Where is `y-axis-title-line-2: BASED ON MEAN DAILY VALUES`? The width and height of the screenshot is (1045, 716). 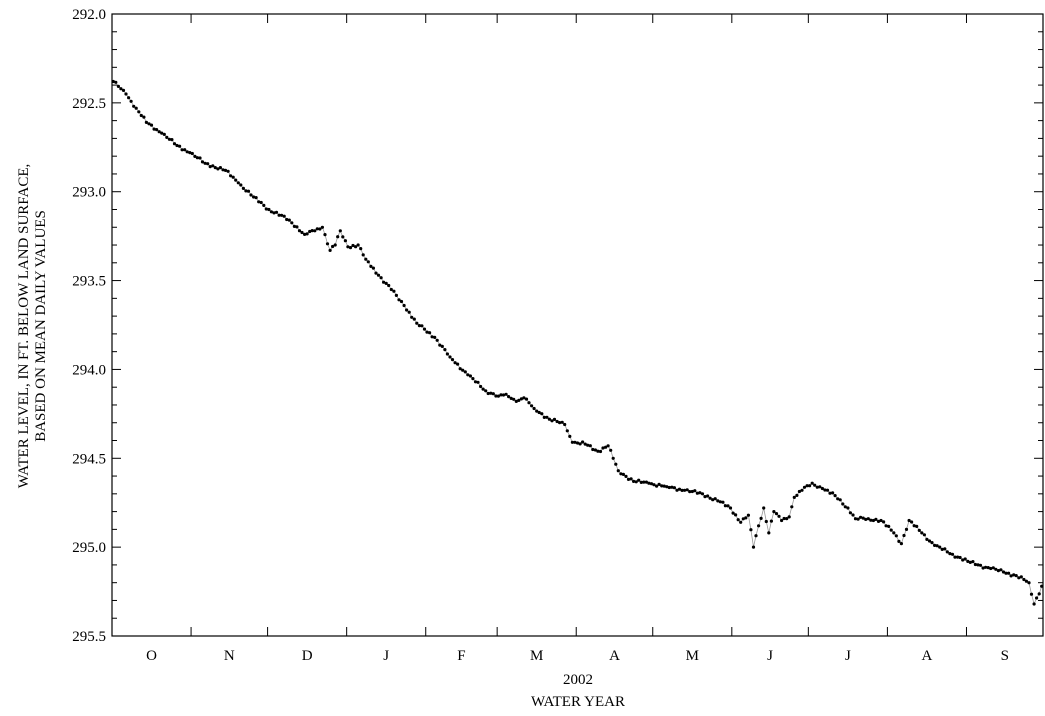 y-axis-title-line-2: BASED ON MEAN DAILY VALUES is located at coordinates (41, 326).